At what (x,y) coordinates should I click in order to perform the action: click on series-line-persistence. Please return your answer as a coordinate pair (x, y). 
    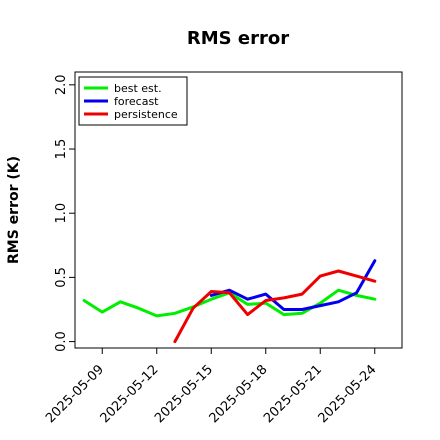
    Looking at the image, I should click on (275, 306).